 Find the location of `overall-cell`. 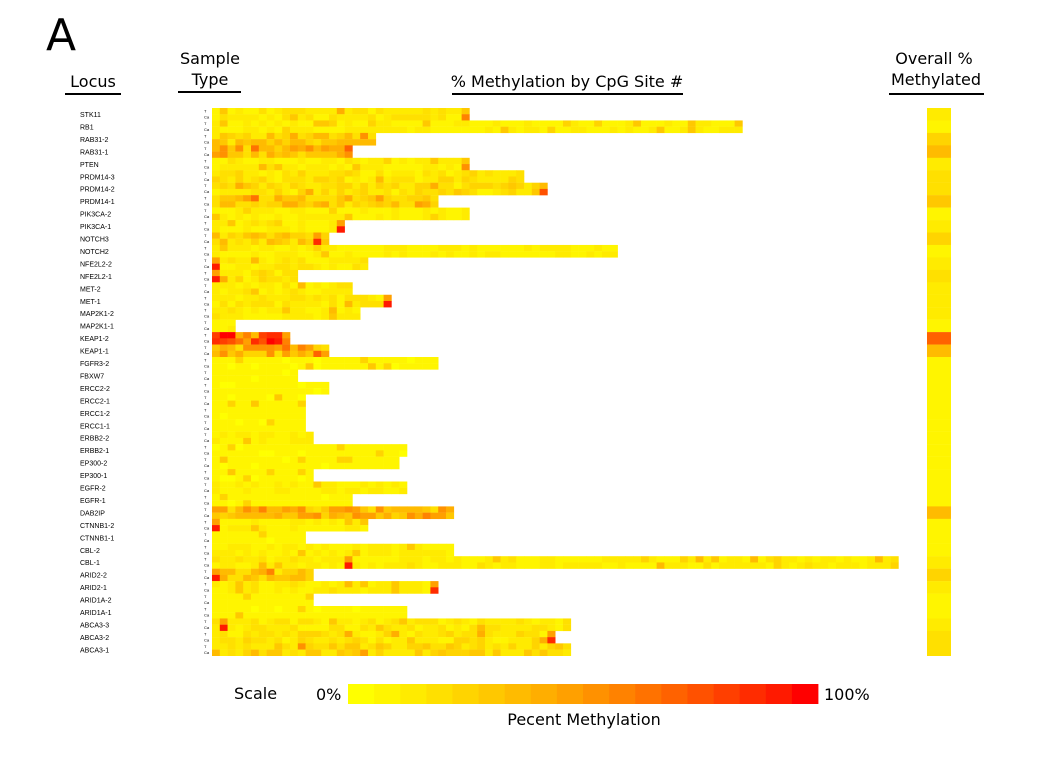

overall-cell is located at coordinates (939, 139).